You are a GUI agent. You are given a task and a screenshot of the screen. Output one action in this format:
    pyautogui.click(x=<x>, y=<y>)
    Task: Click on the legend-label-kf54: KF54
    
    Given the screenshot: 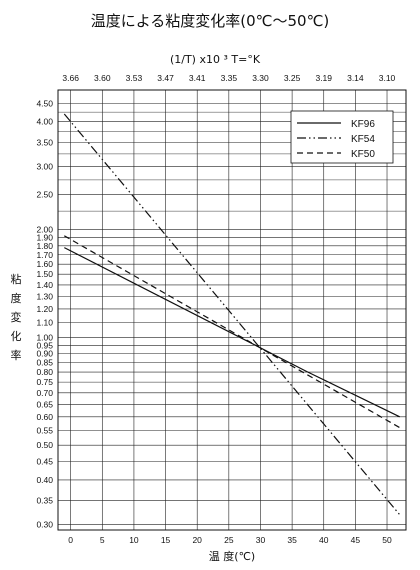 What is the action you would take?
    pyautogui.click(x=363, y=139)
    